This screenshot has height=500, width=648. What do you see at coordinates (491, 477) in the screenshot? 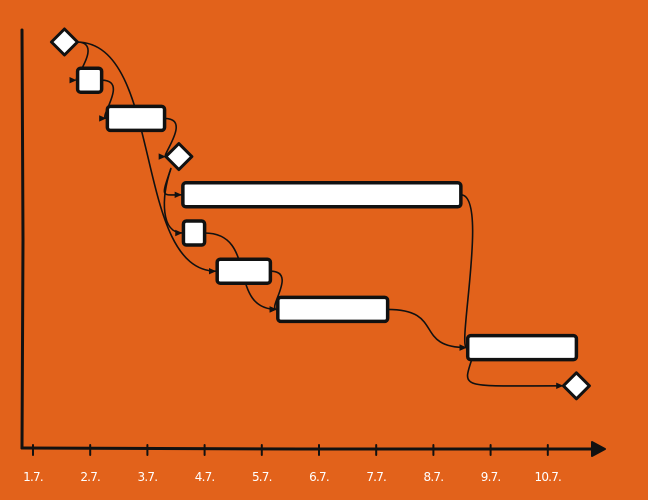
I see `x-tick-label: 9.7.` at bounding box center [491, 477].